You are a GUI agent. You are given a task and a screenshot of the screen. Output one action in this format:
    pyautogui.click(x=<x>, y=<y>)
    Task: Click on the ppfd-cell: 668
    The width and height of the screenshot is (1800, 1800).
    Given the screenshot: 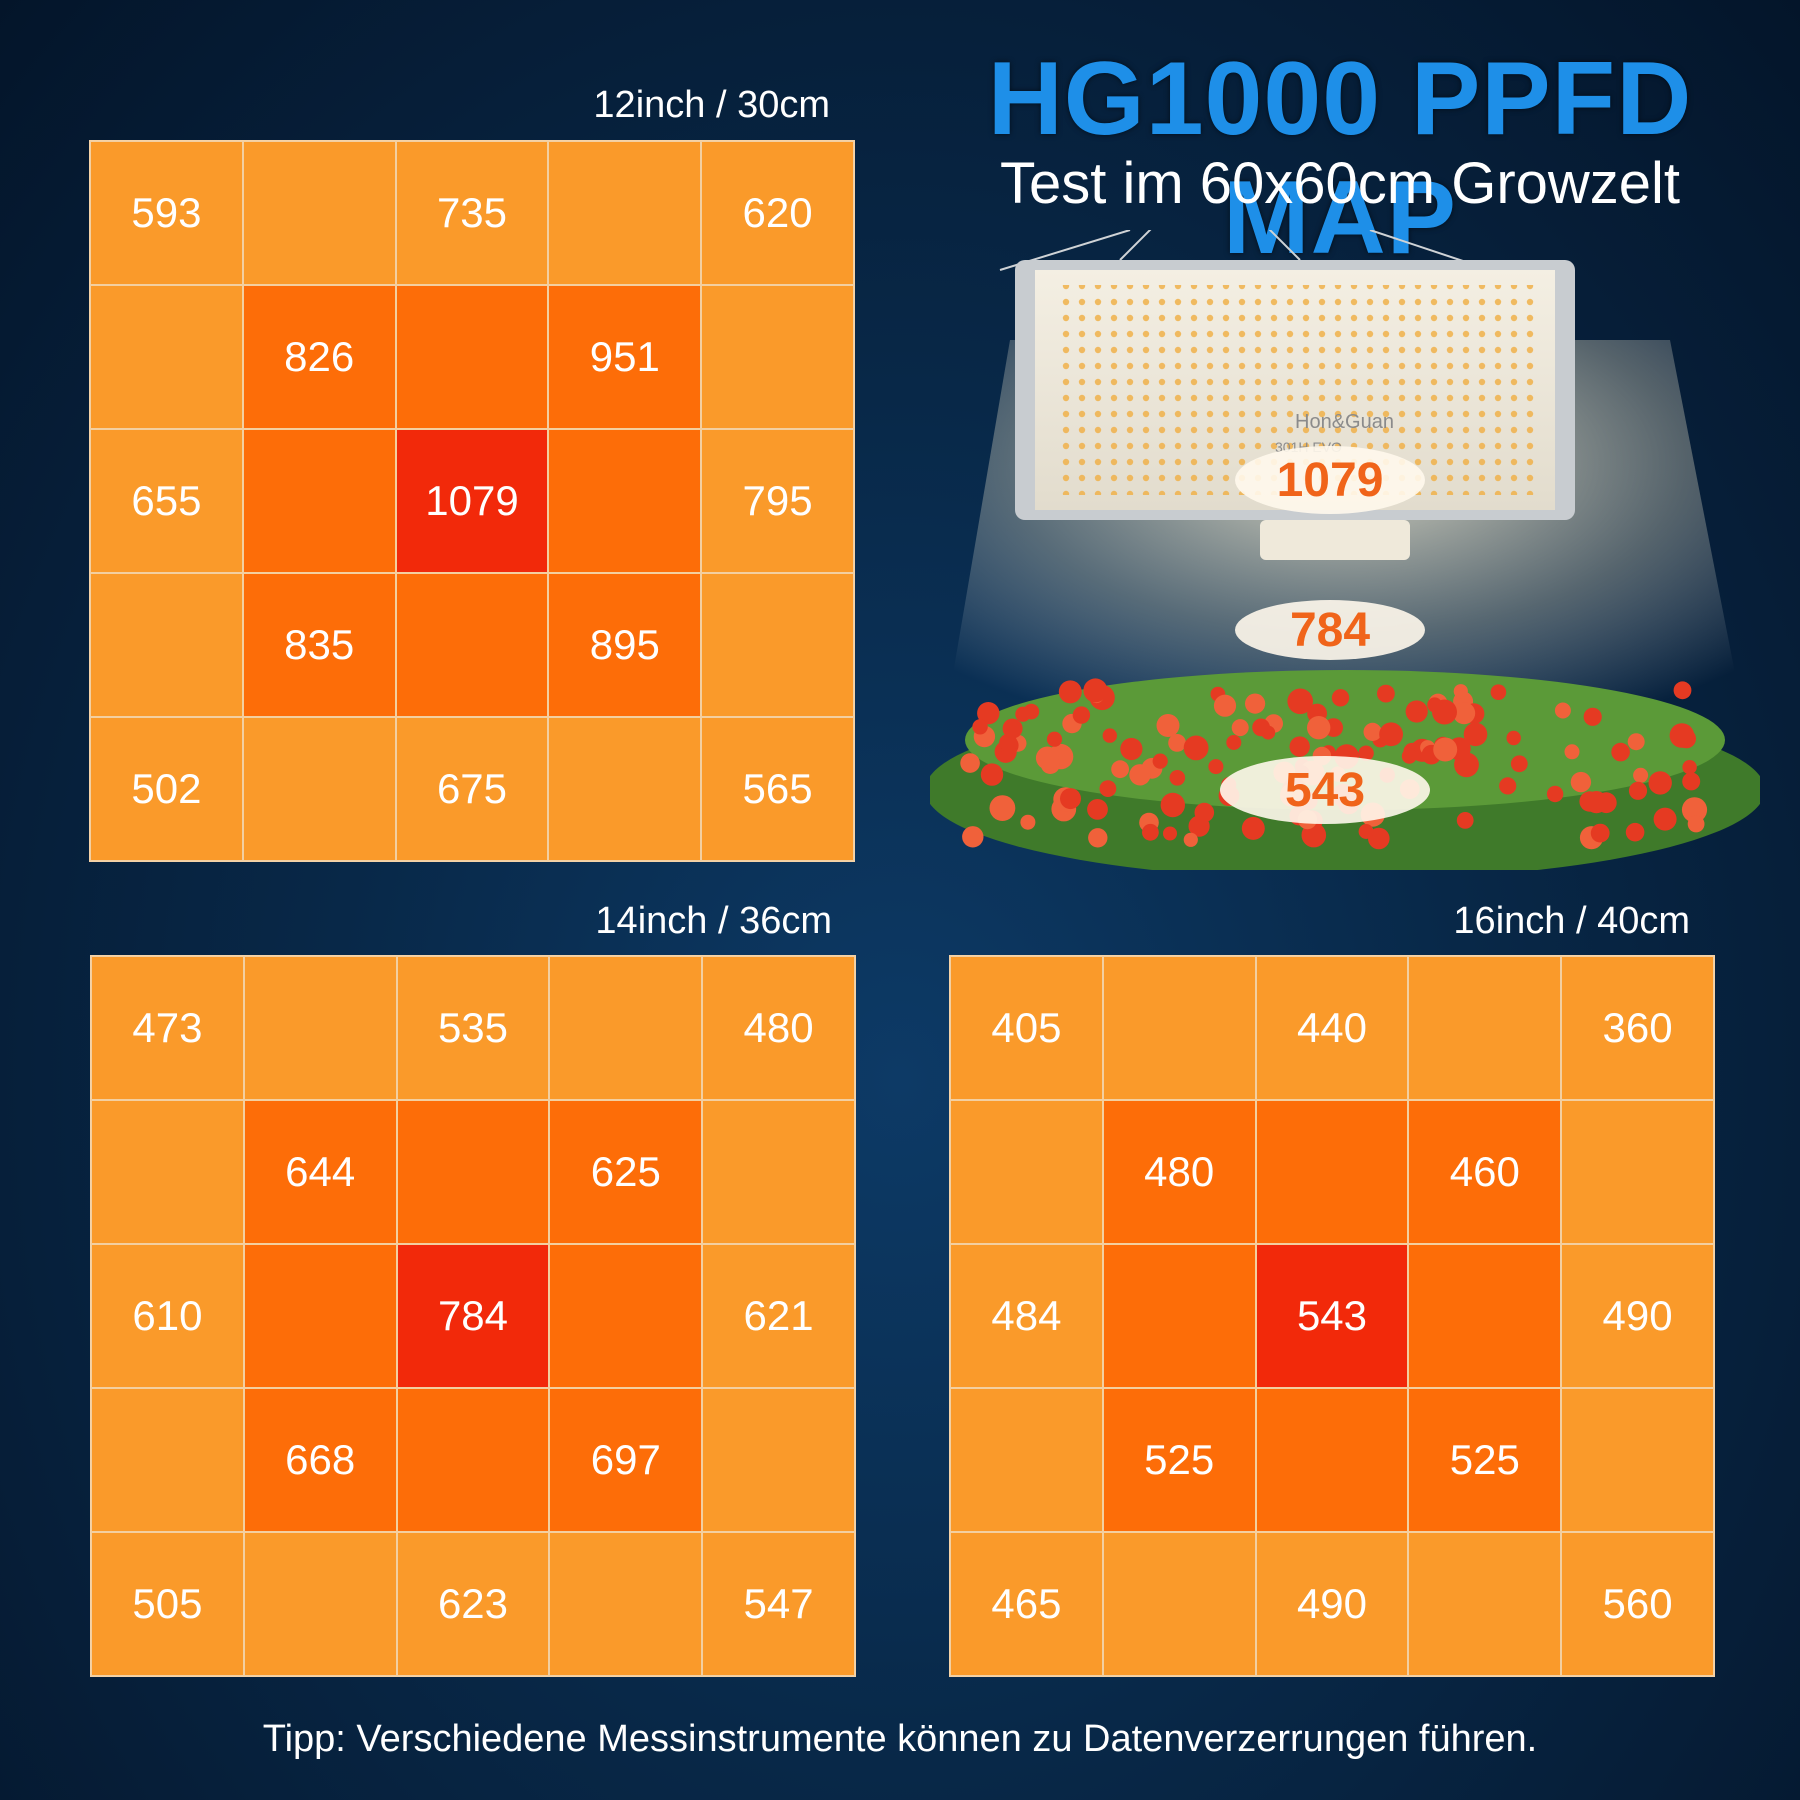 What is the action you would take?
    pyautogui.click(x=320, y=1460)
    